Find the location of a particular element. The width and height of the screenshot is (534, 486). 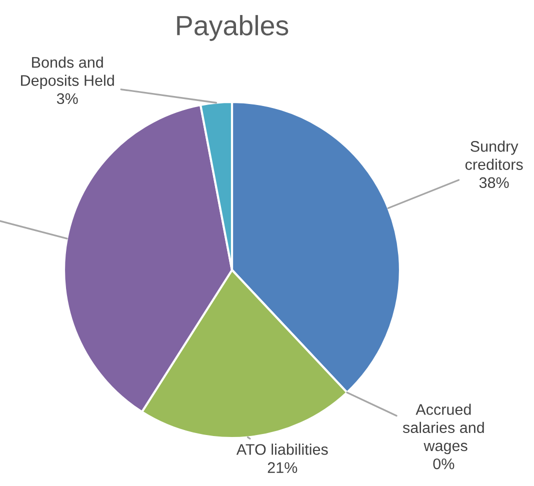

slice-label: ATO liabilities is located at coordinates (282, 449).